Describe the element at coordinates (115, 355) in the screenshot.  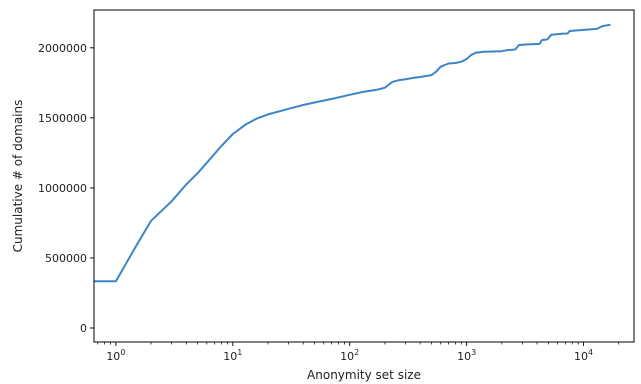
I see `x-tick-label-0: 10⁰` at that location.